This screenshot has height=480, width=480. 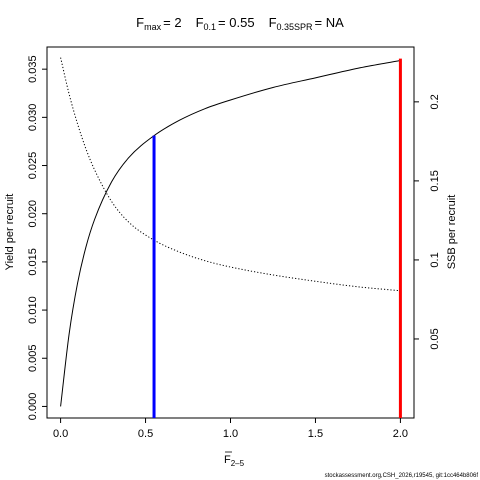 I want to click on y-tick-label-3: 0.015, so click(x=33, y=262).